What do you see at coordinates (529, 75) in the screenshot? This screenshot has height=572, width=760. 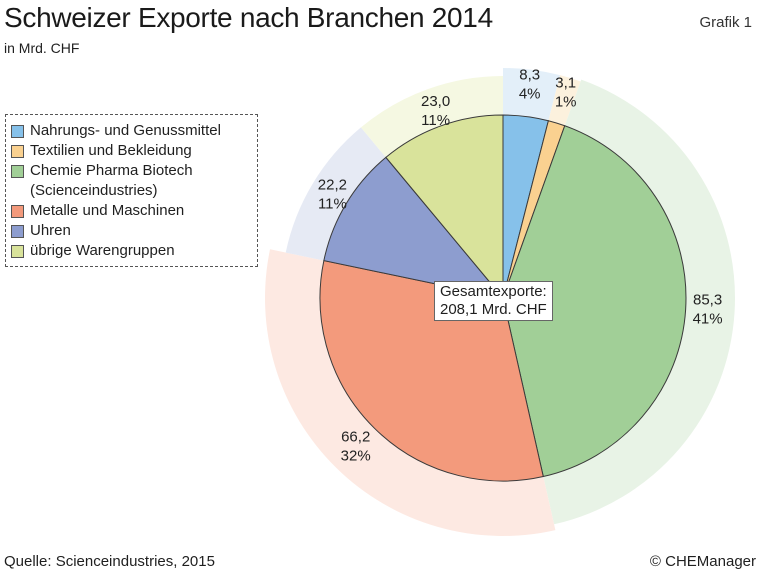 I see `value-label: 8,3` at bounding box center [529, 75].